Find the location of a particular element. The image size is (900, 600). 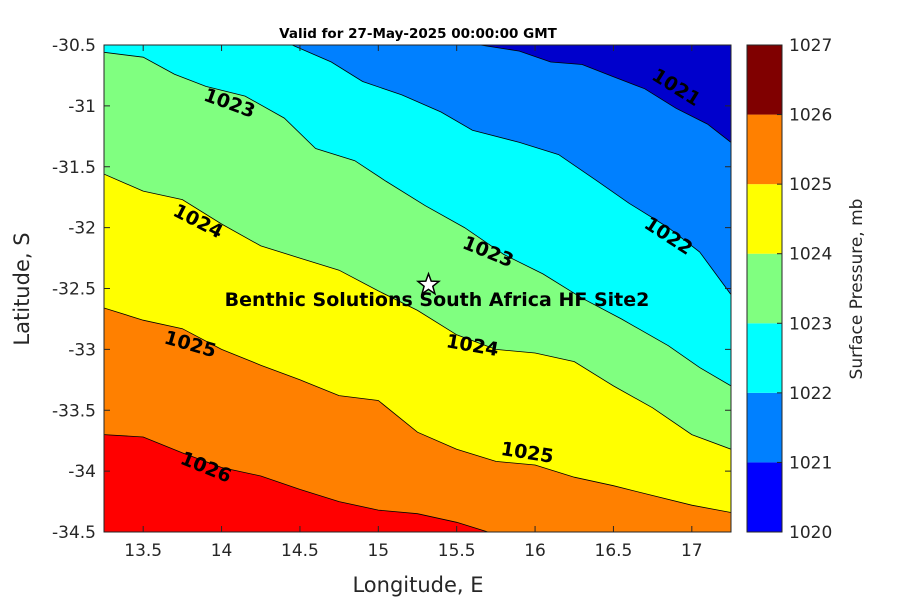

x-tick-label: 16 is located at coordinates (535, 551).